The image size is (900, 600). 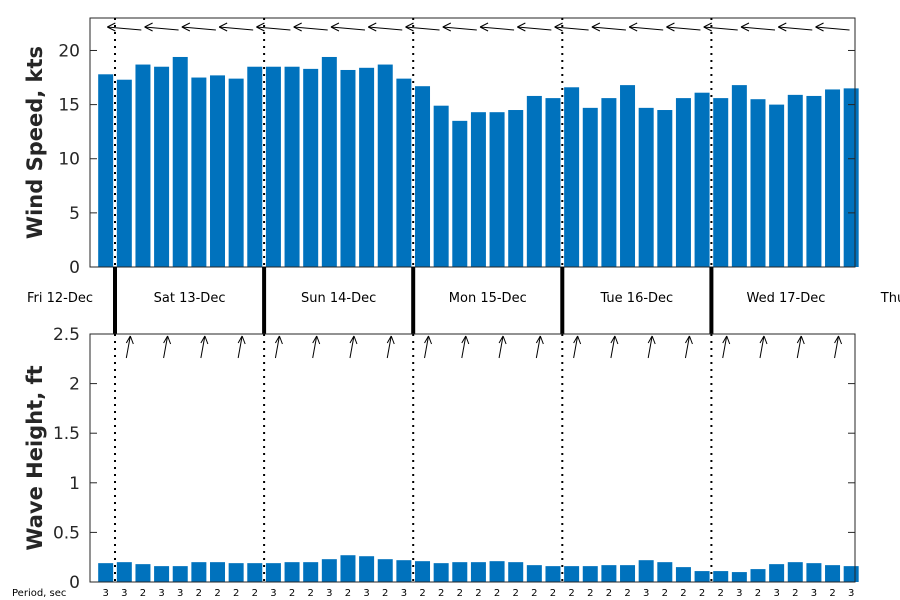 I want to click on period-value-40: 3, so click(x=851, y=593).